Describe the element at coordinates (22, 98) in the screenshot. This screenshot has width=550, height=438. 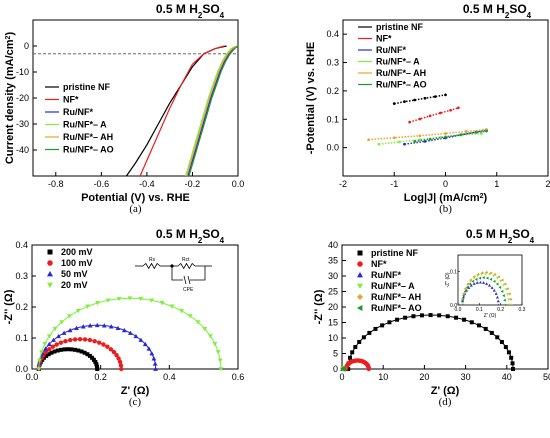
I see `y-tick-label: -20` at that location.